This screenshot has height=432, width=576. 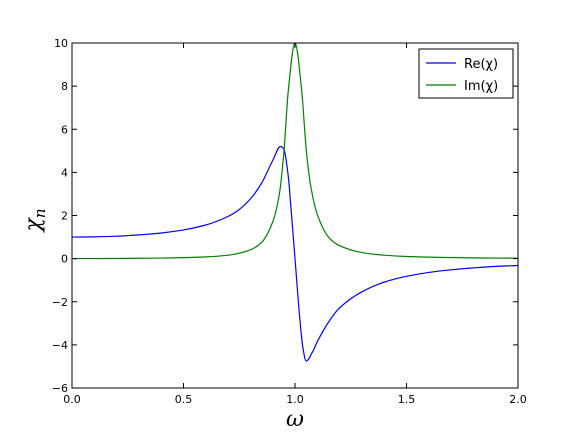 I want to click on y-tick-label: 6, so click(x=64, y=129).